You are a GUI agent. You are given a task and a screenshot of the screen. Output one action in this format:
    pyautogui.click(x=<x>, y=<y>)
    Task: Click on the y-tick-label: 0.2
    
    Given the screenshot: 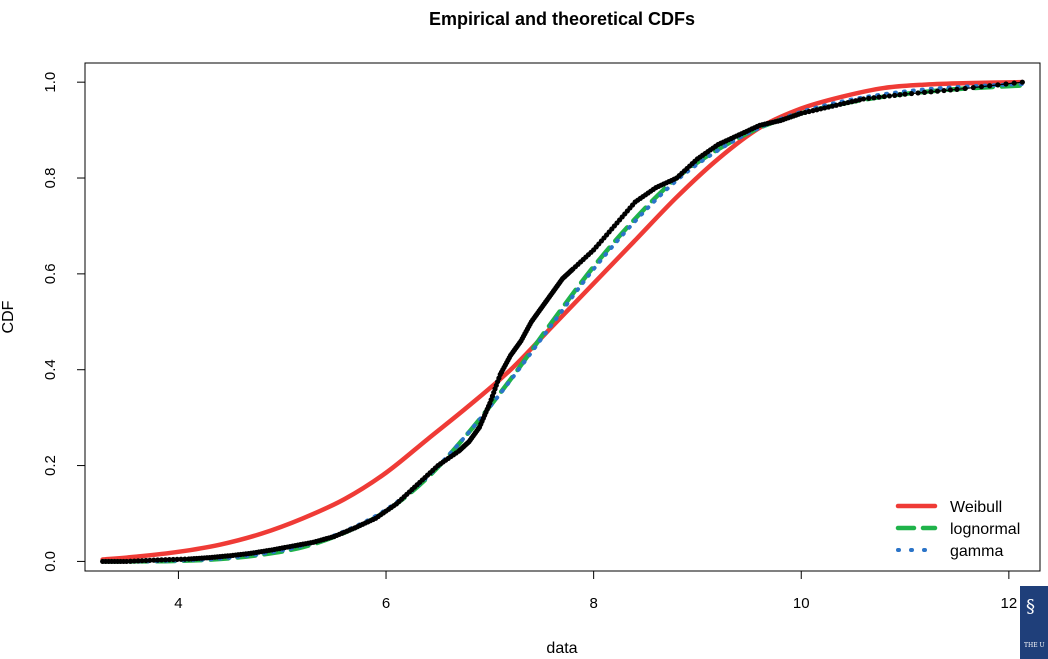 What is the action you would take?
    pyautogui.click(x=50, y=465)
    